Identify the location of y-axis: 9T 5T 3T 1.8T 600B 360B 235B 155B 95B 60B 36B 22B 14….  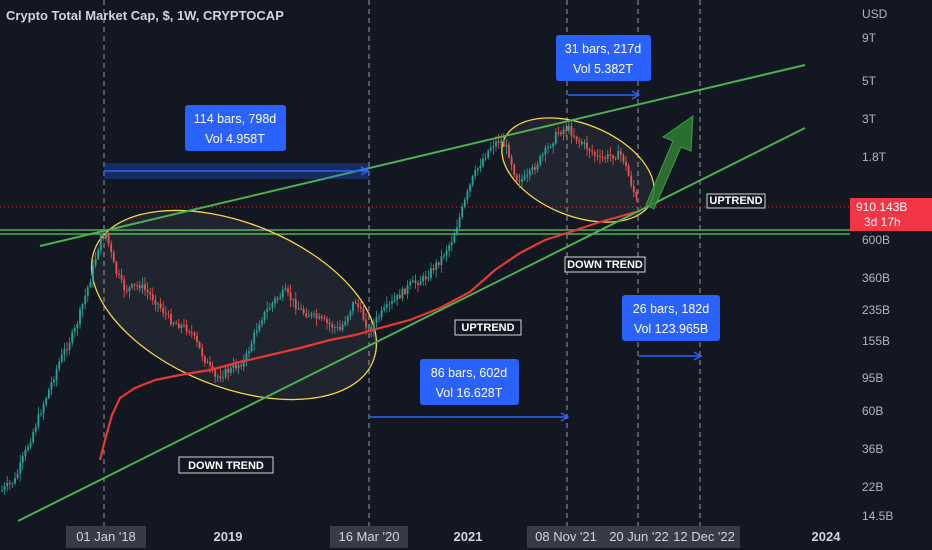
(877, 277).